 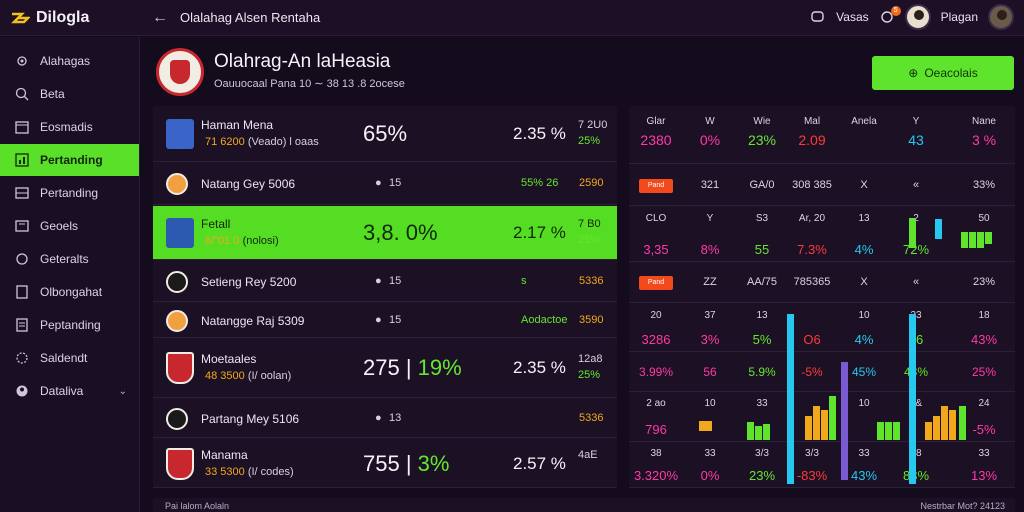 What do you see at coordinates (385, 321) in the screenshot?
I see `table-row: Natangge Raj 5309 15 ● Aodactoe 3590` at bounding box center [385, 321].